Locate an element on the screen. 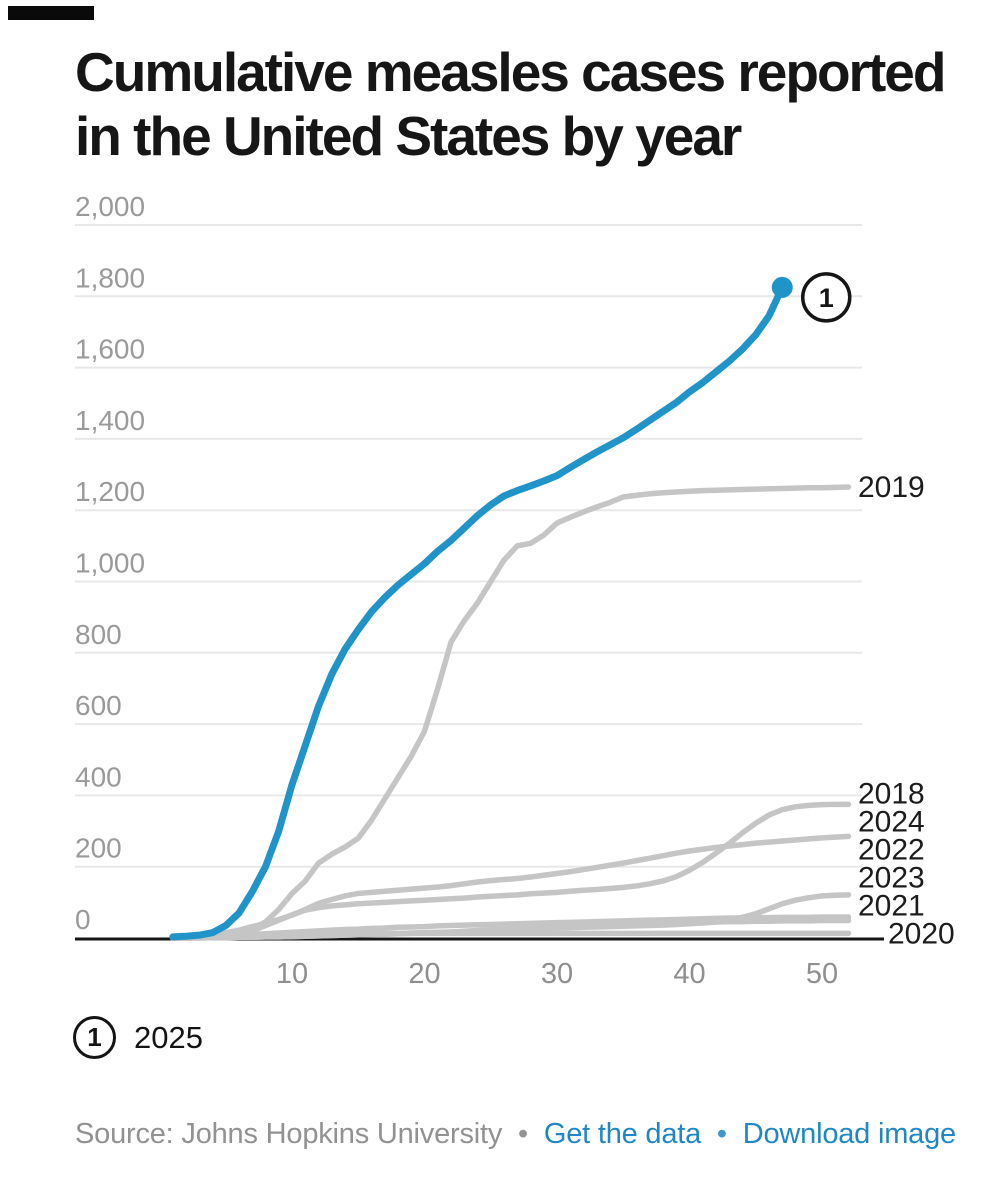 The width and height of the screenshot is (1005, 1200). series-line-2024 is located at coordinates (511, 887).